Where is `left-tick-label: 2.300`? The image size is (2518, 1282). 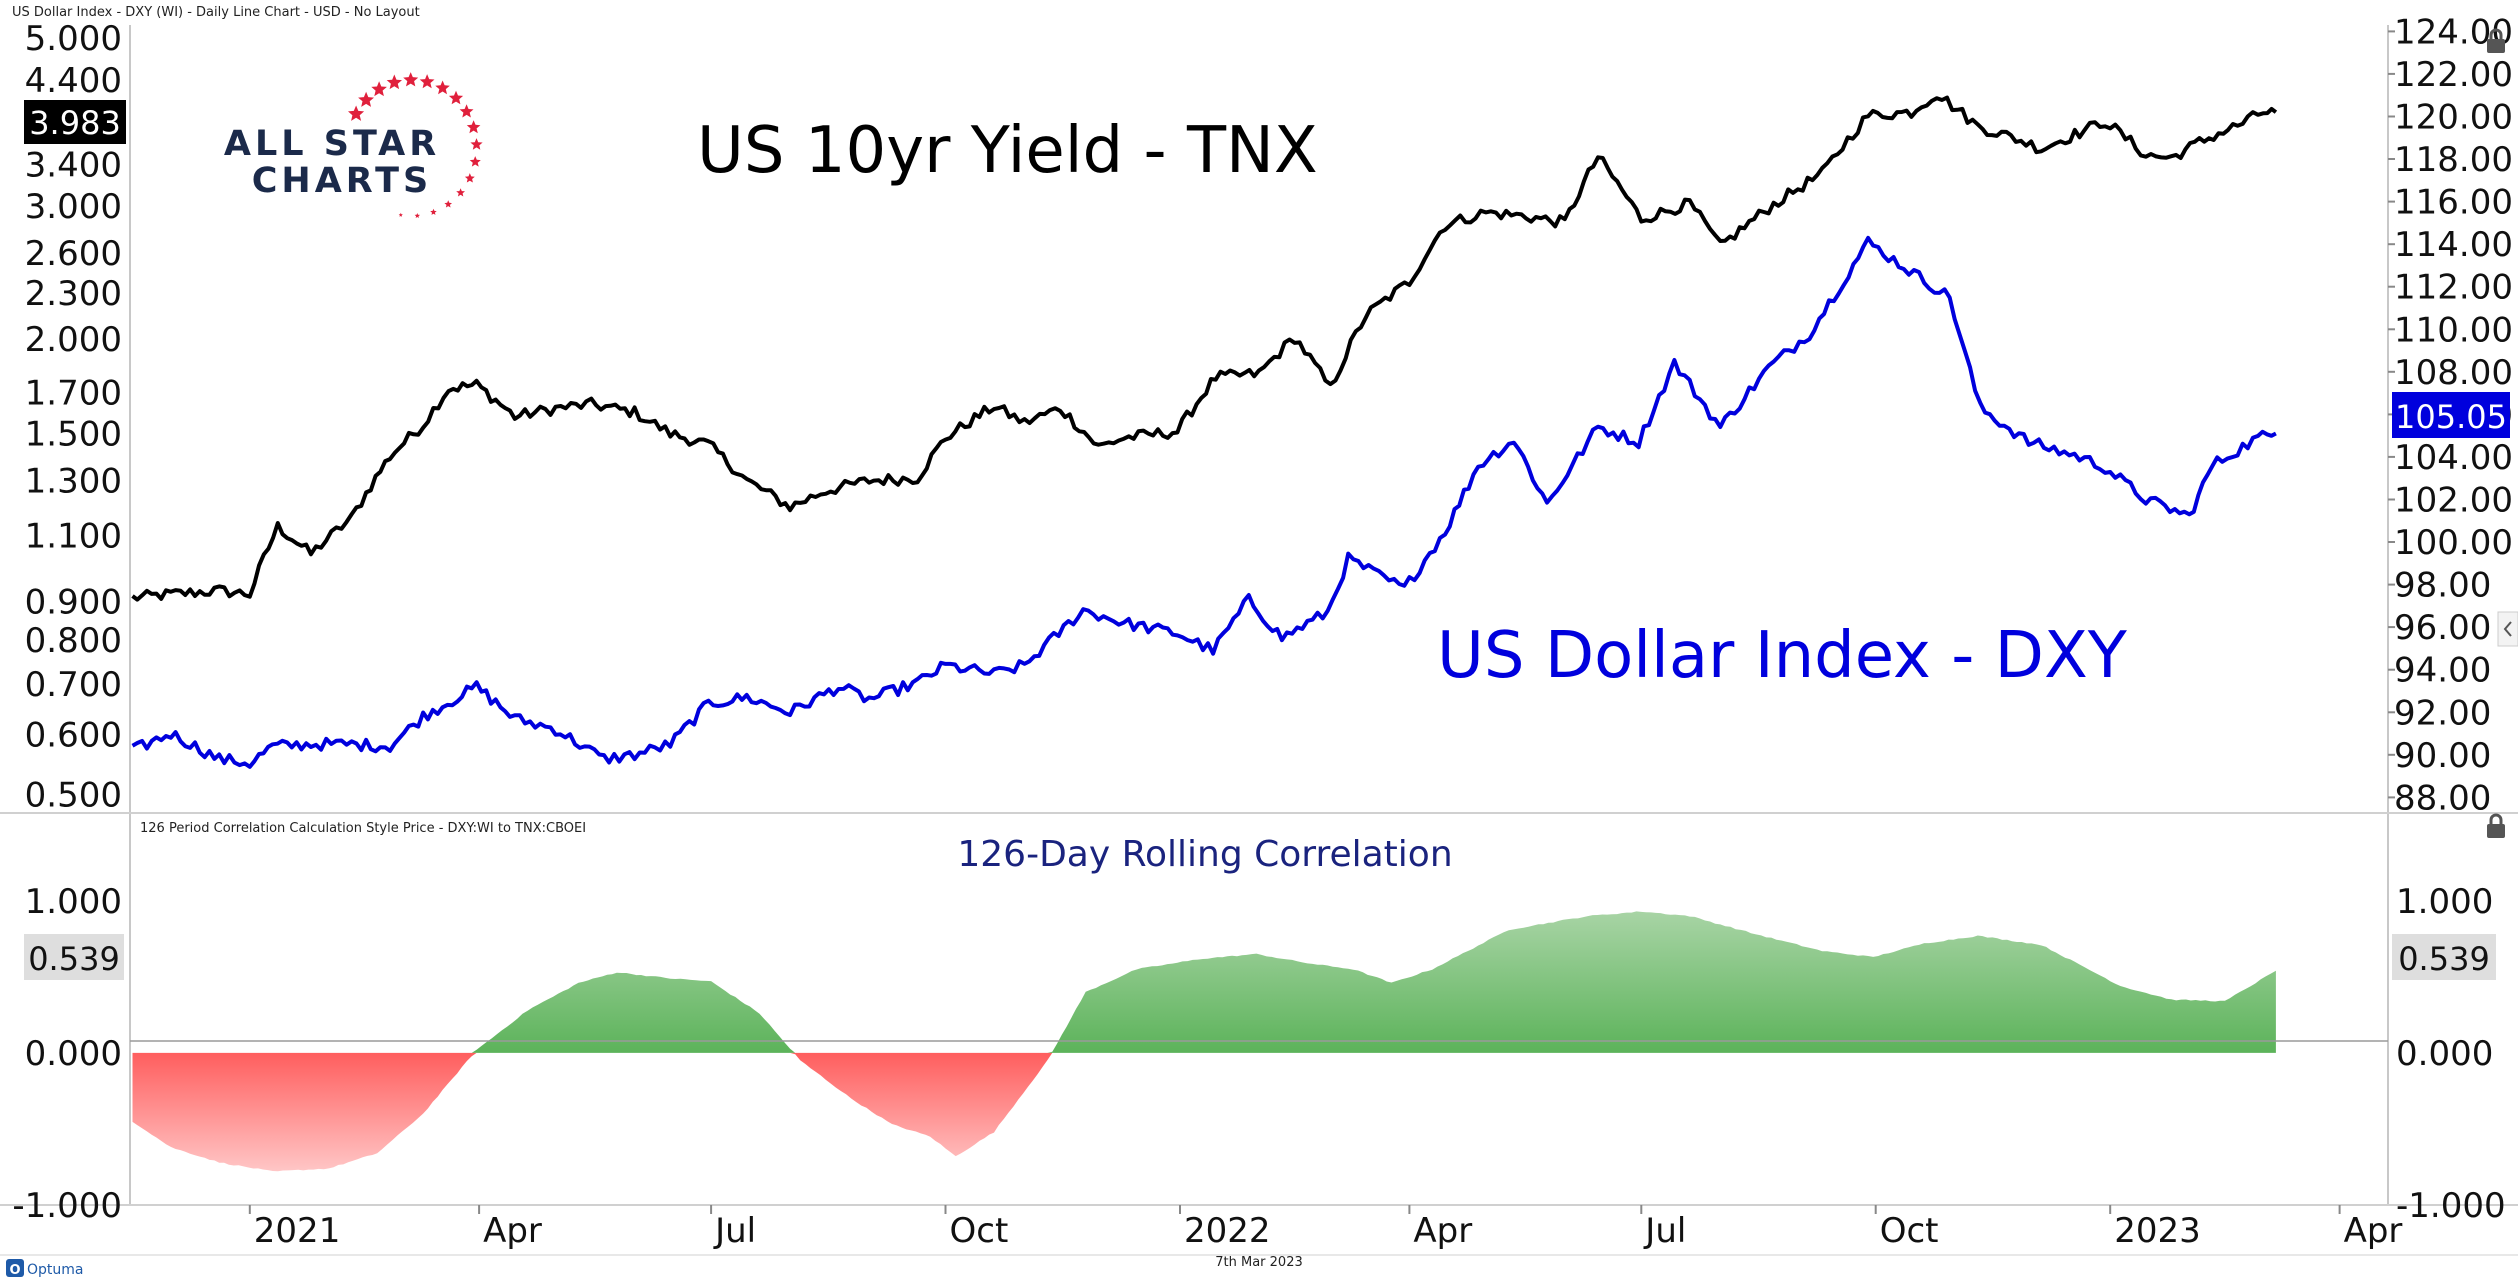 left-tick-label: 2.300 is located at coordinates (73, 294).